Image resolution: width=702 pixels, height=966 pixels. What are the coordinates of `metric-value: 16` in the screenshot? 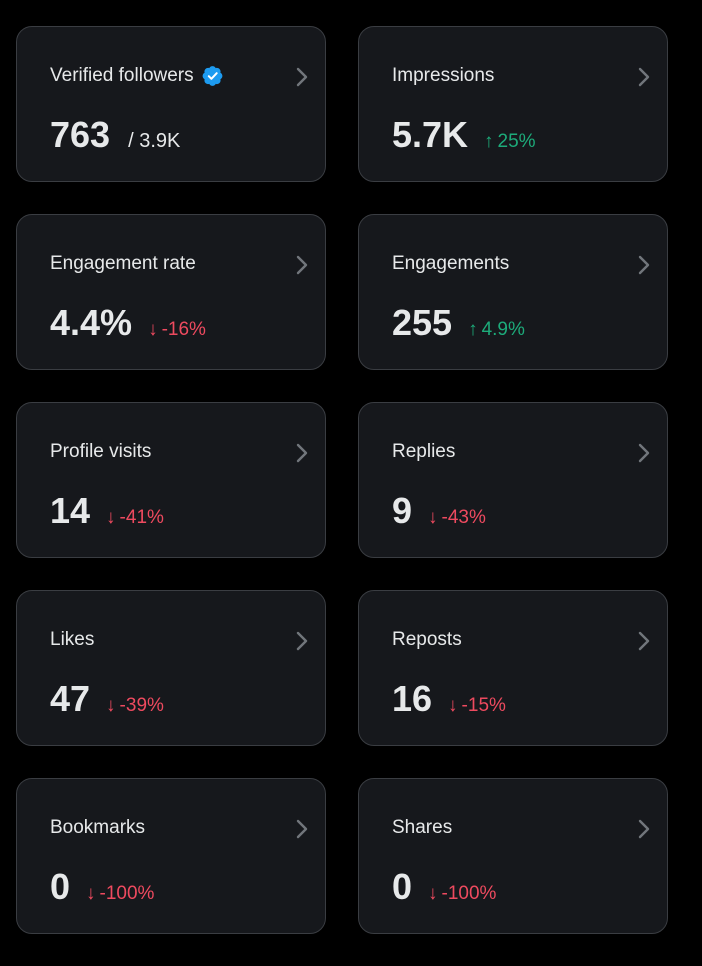 It's located at (412, 698).